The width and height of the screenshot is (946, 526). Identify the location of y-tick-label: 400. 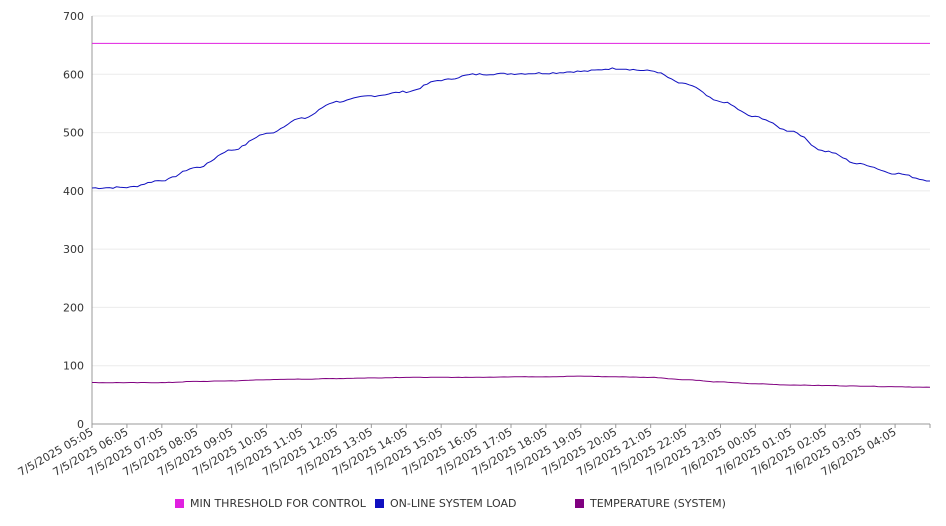
(73, 191).